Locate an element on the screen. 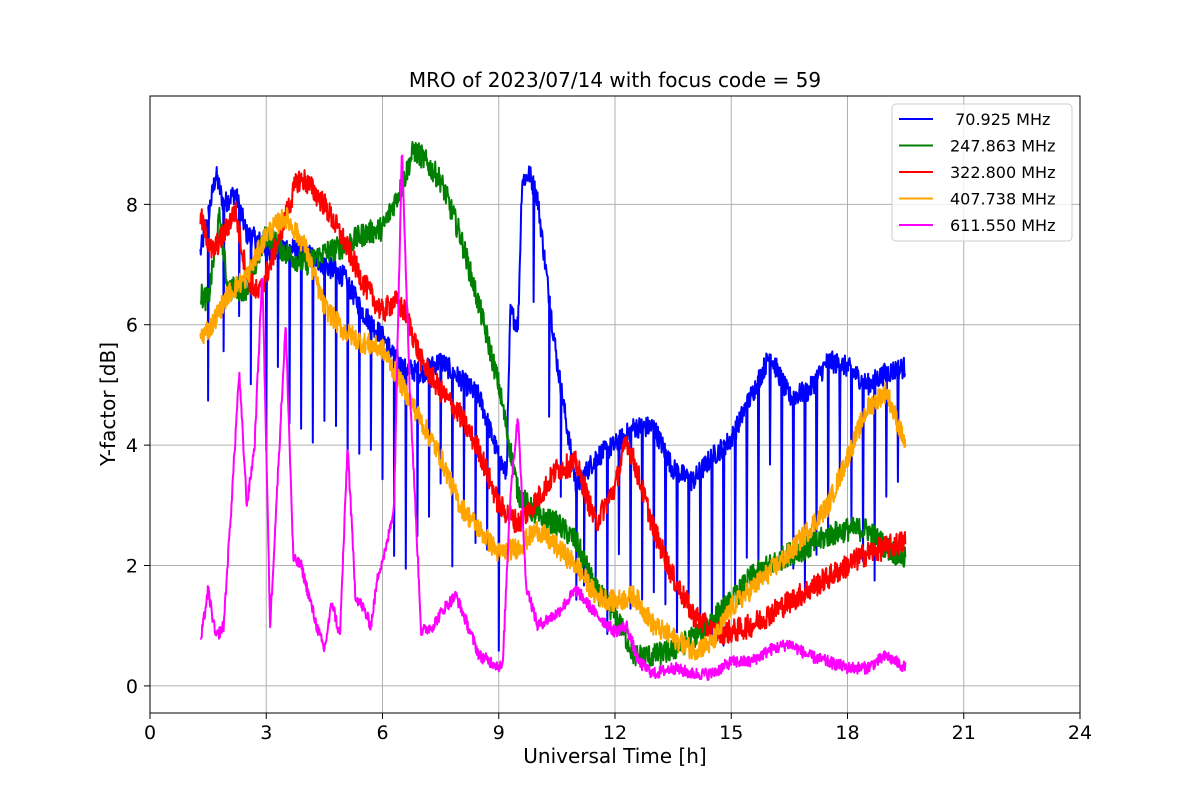 This screenshot has height=804, width=1200. x-tick-label: 6 is located at coordinates (382, 733).